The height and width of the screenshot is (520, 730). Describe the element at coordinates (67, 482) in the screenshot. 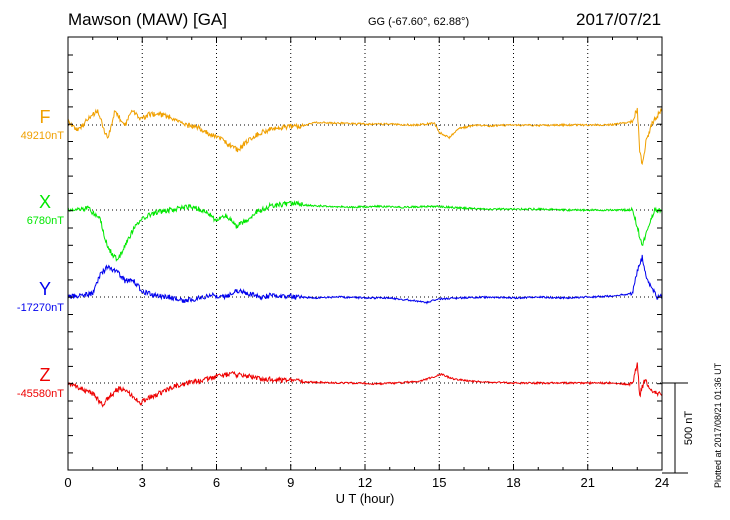

I see `x-tick-label-0: 0` at that location.